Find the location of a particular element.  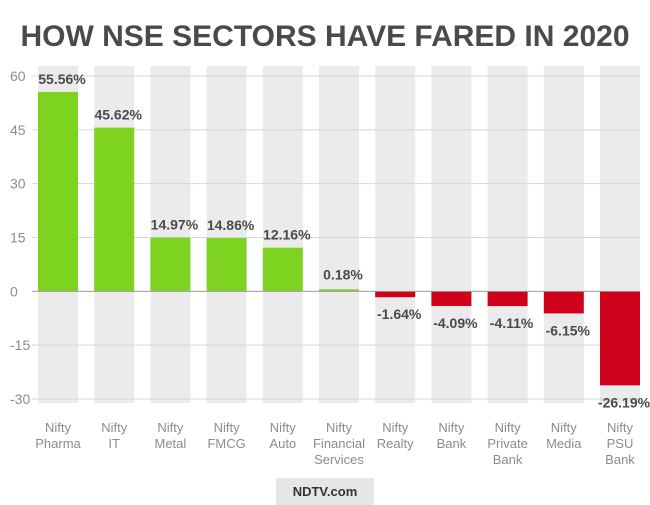

x-tick-label: Realty is located at coordinates (395, 443).